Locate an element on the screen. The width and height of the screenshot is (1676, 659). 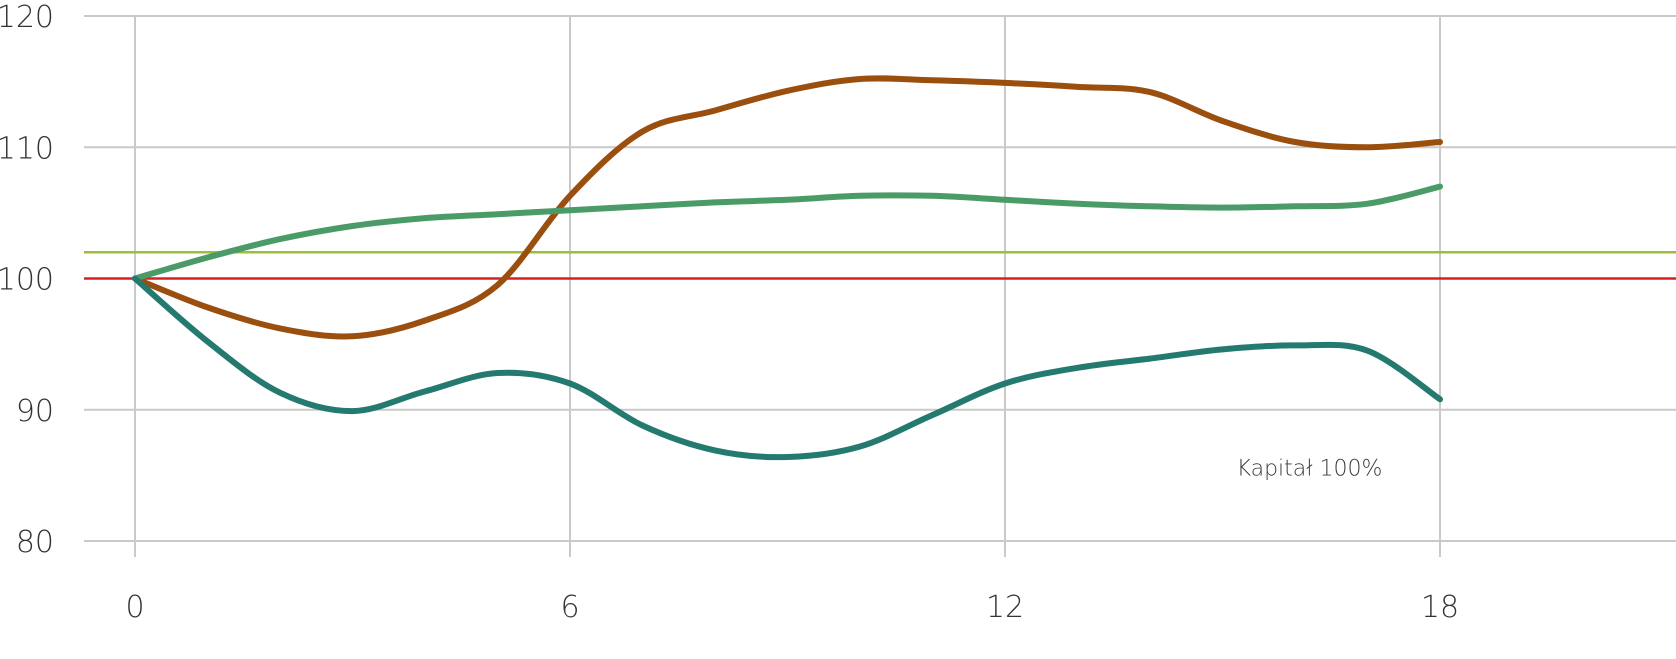
y-tick-label: 100 is located at coordinates (27, 280).